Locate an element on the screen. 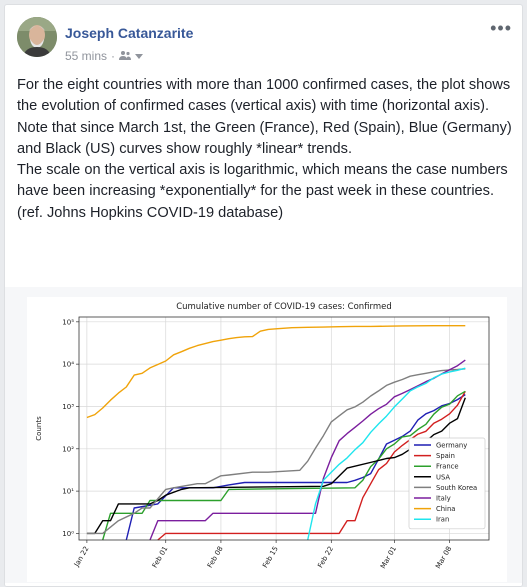 Image resolution: width=527 pixels, height=587 pixels. series-line-iran is located at coordinates (386, 454).